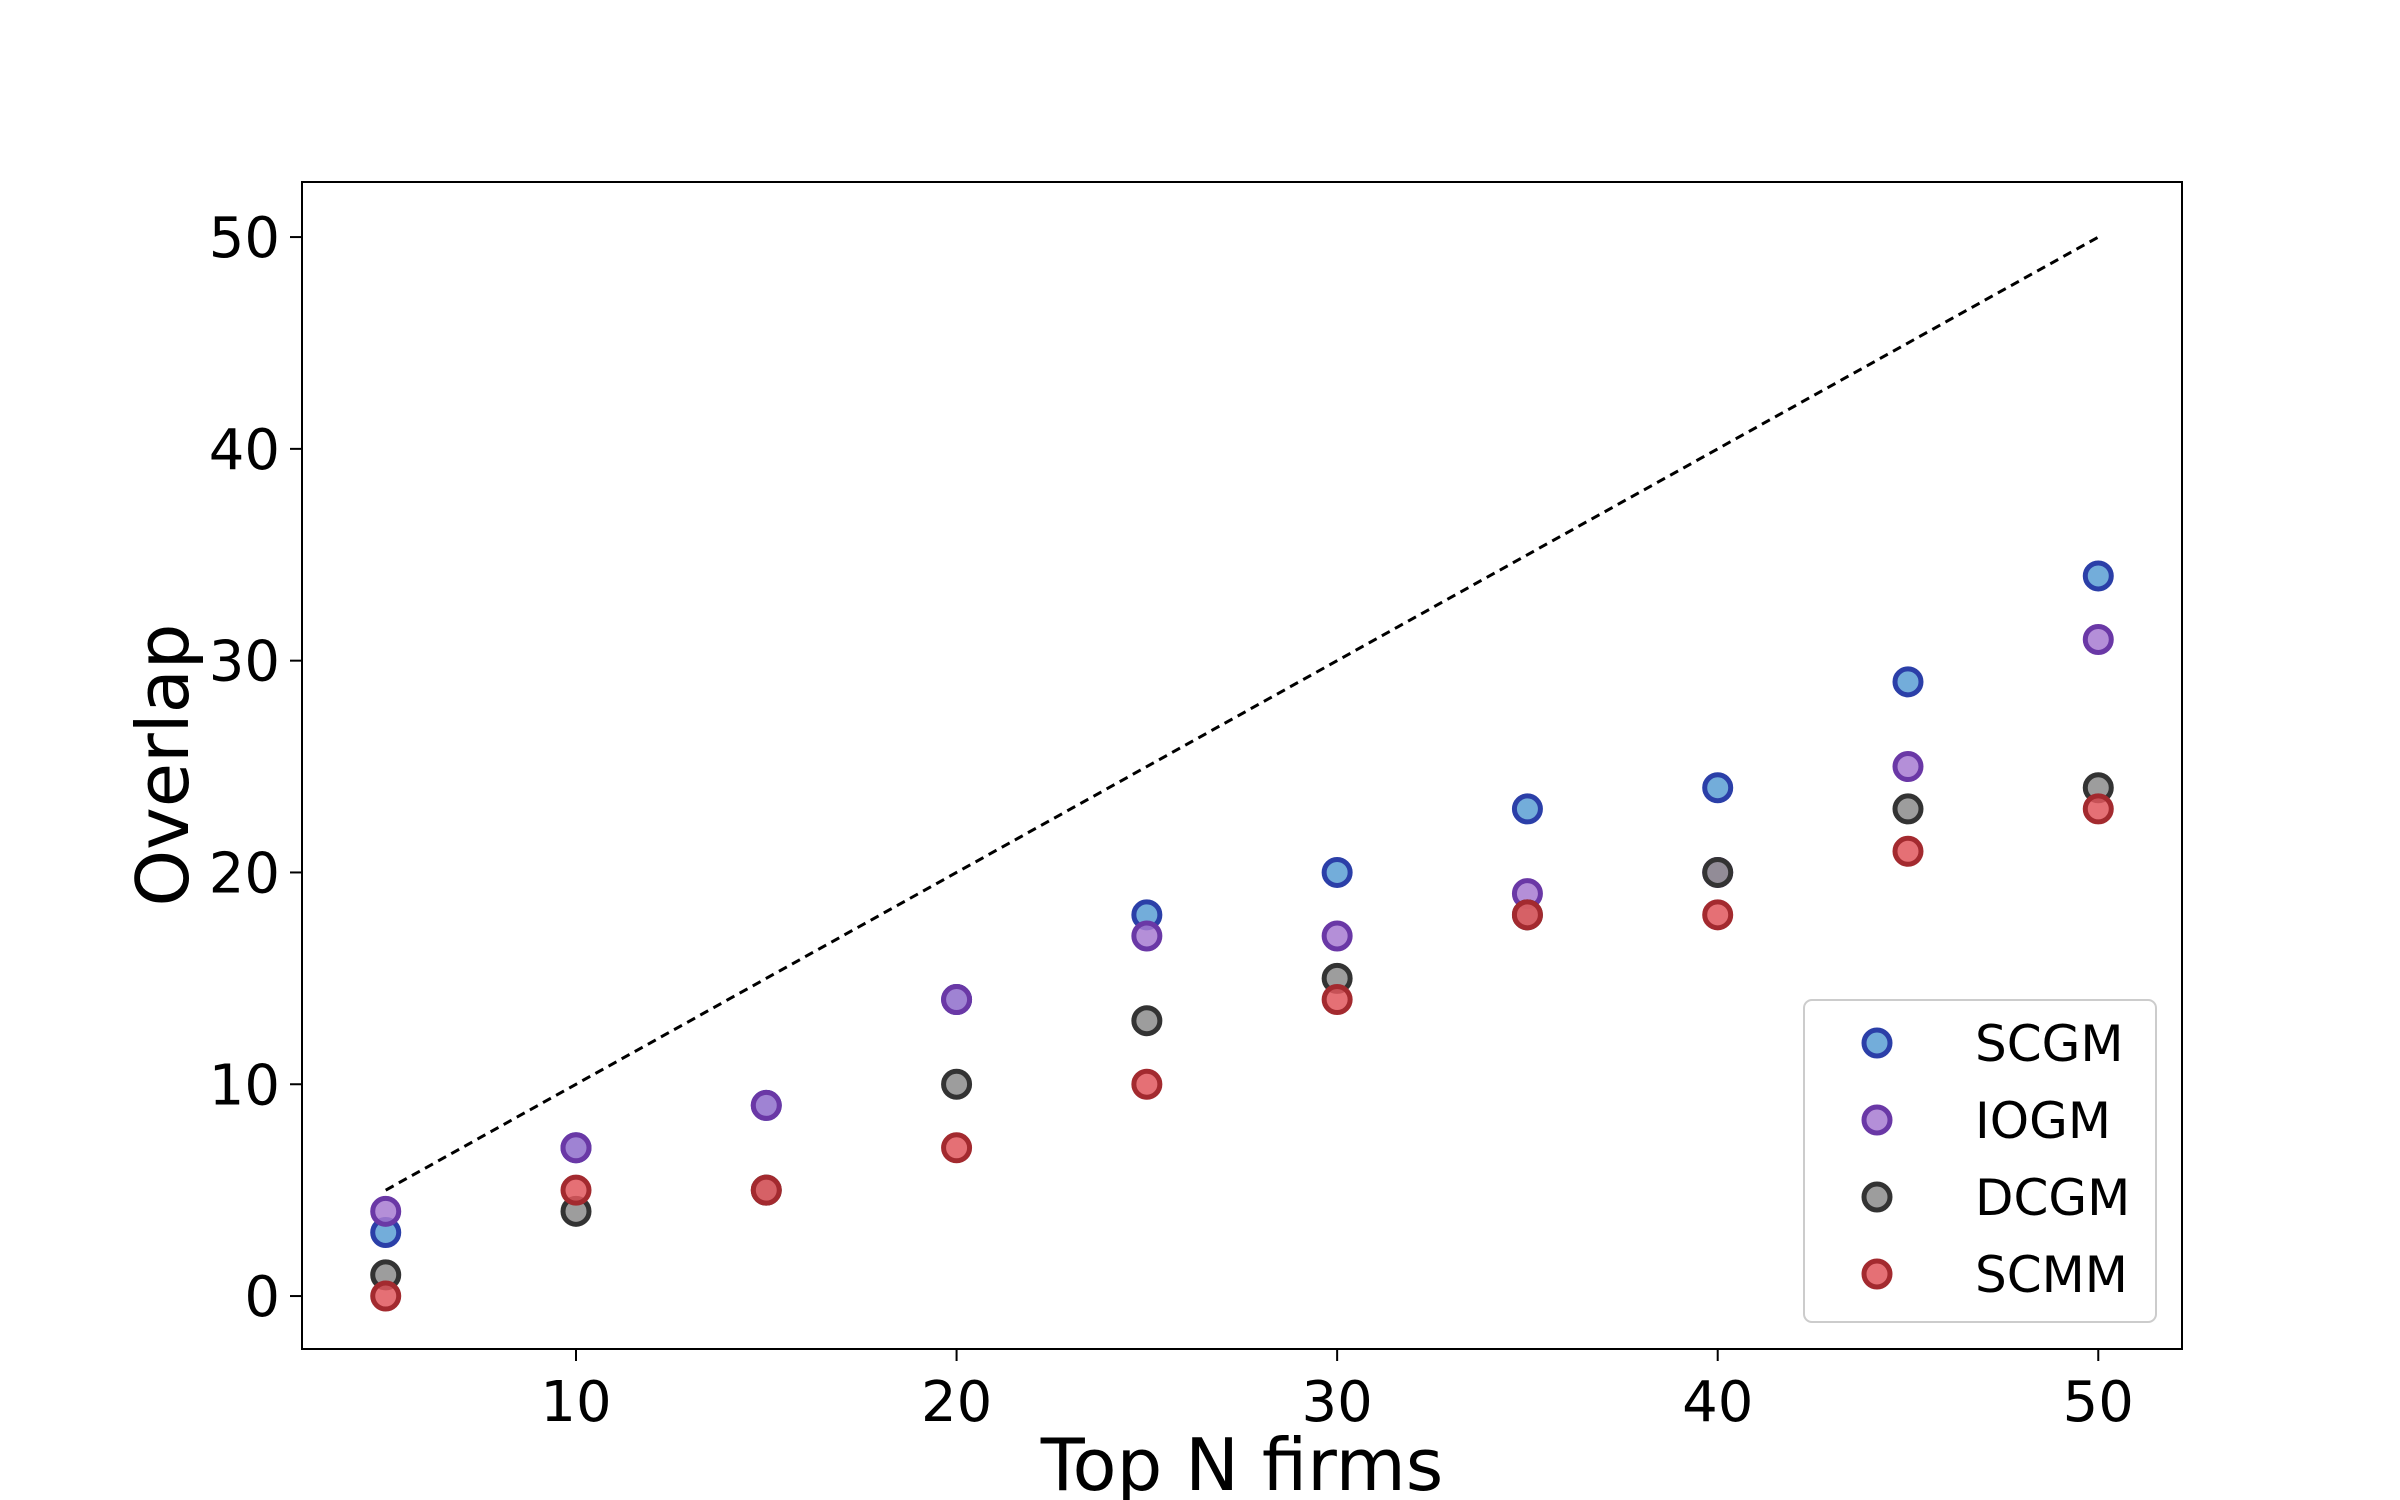  I want to click on y-tick-label: 30, so click(244, 662).